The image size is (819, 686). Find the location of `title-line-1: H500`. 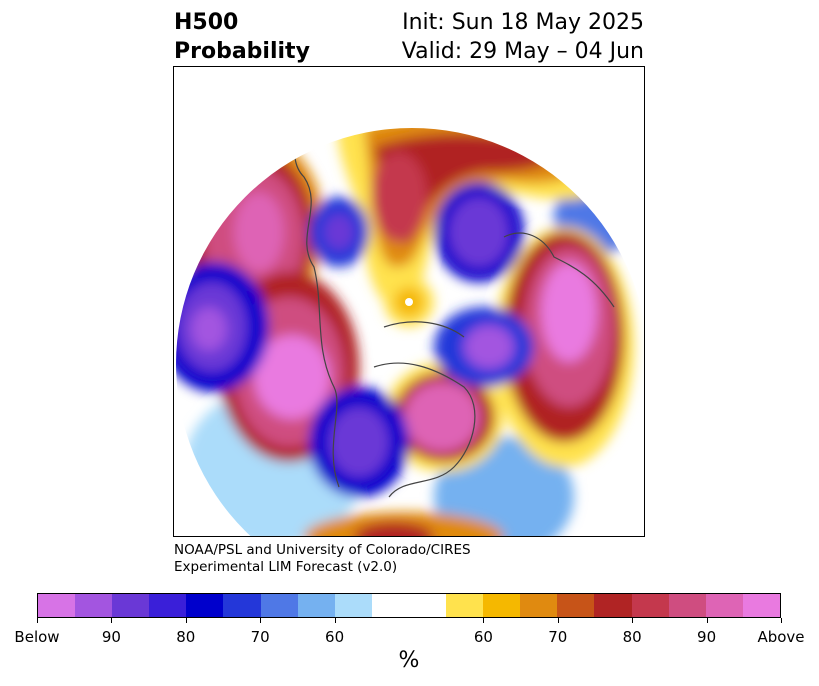

title-line-1: H500 is located at coordinates (206, 22).